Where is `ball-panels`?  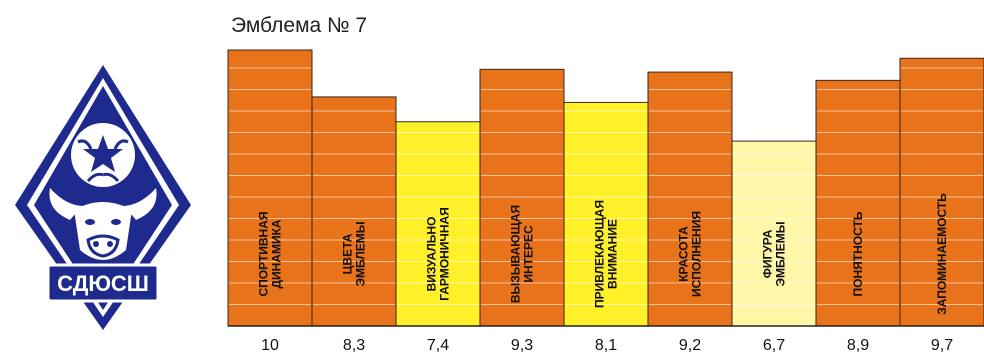 ball-panels is located at coordinates (103, 161).